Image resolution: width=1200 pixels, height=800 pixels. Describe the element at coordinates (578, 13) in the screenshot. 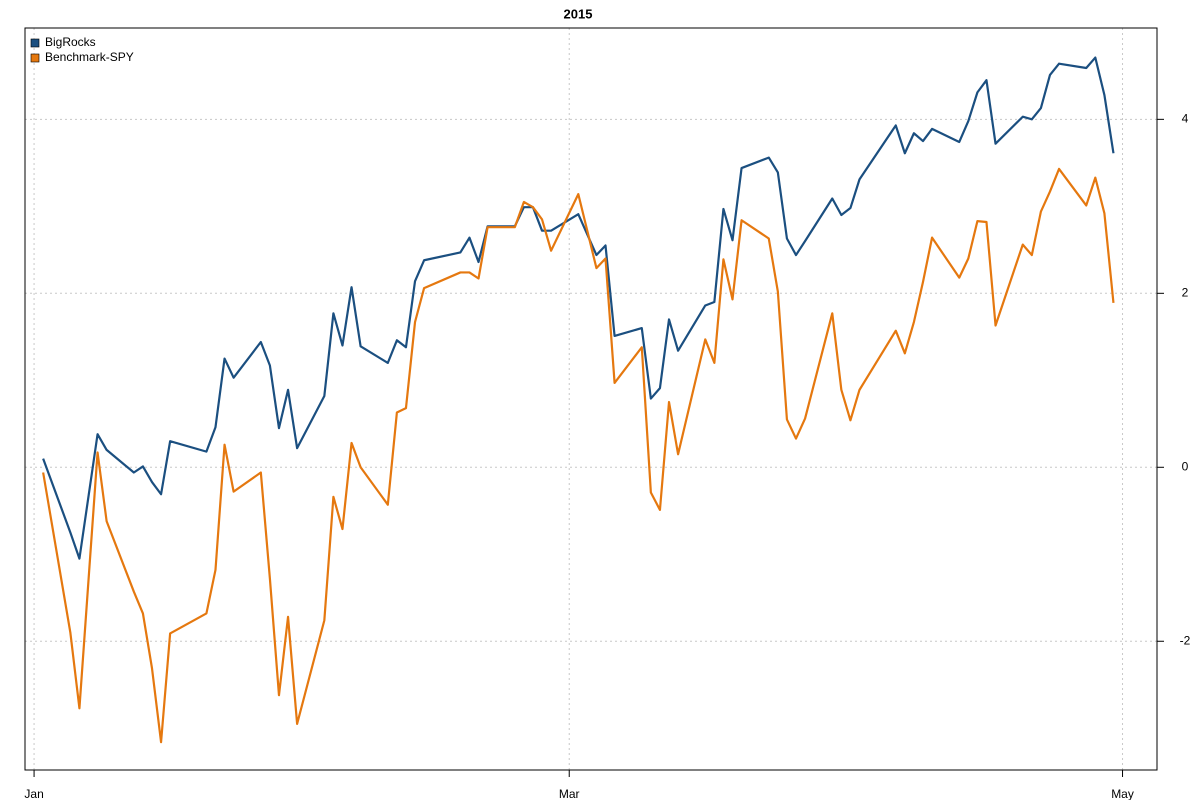

I see `chart-title: 2015` at that location.